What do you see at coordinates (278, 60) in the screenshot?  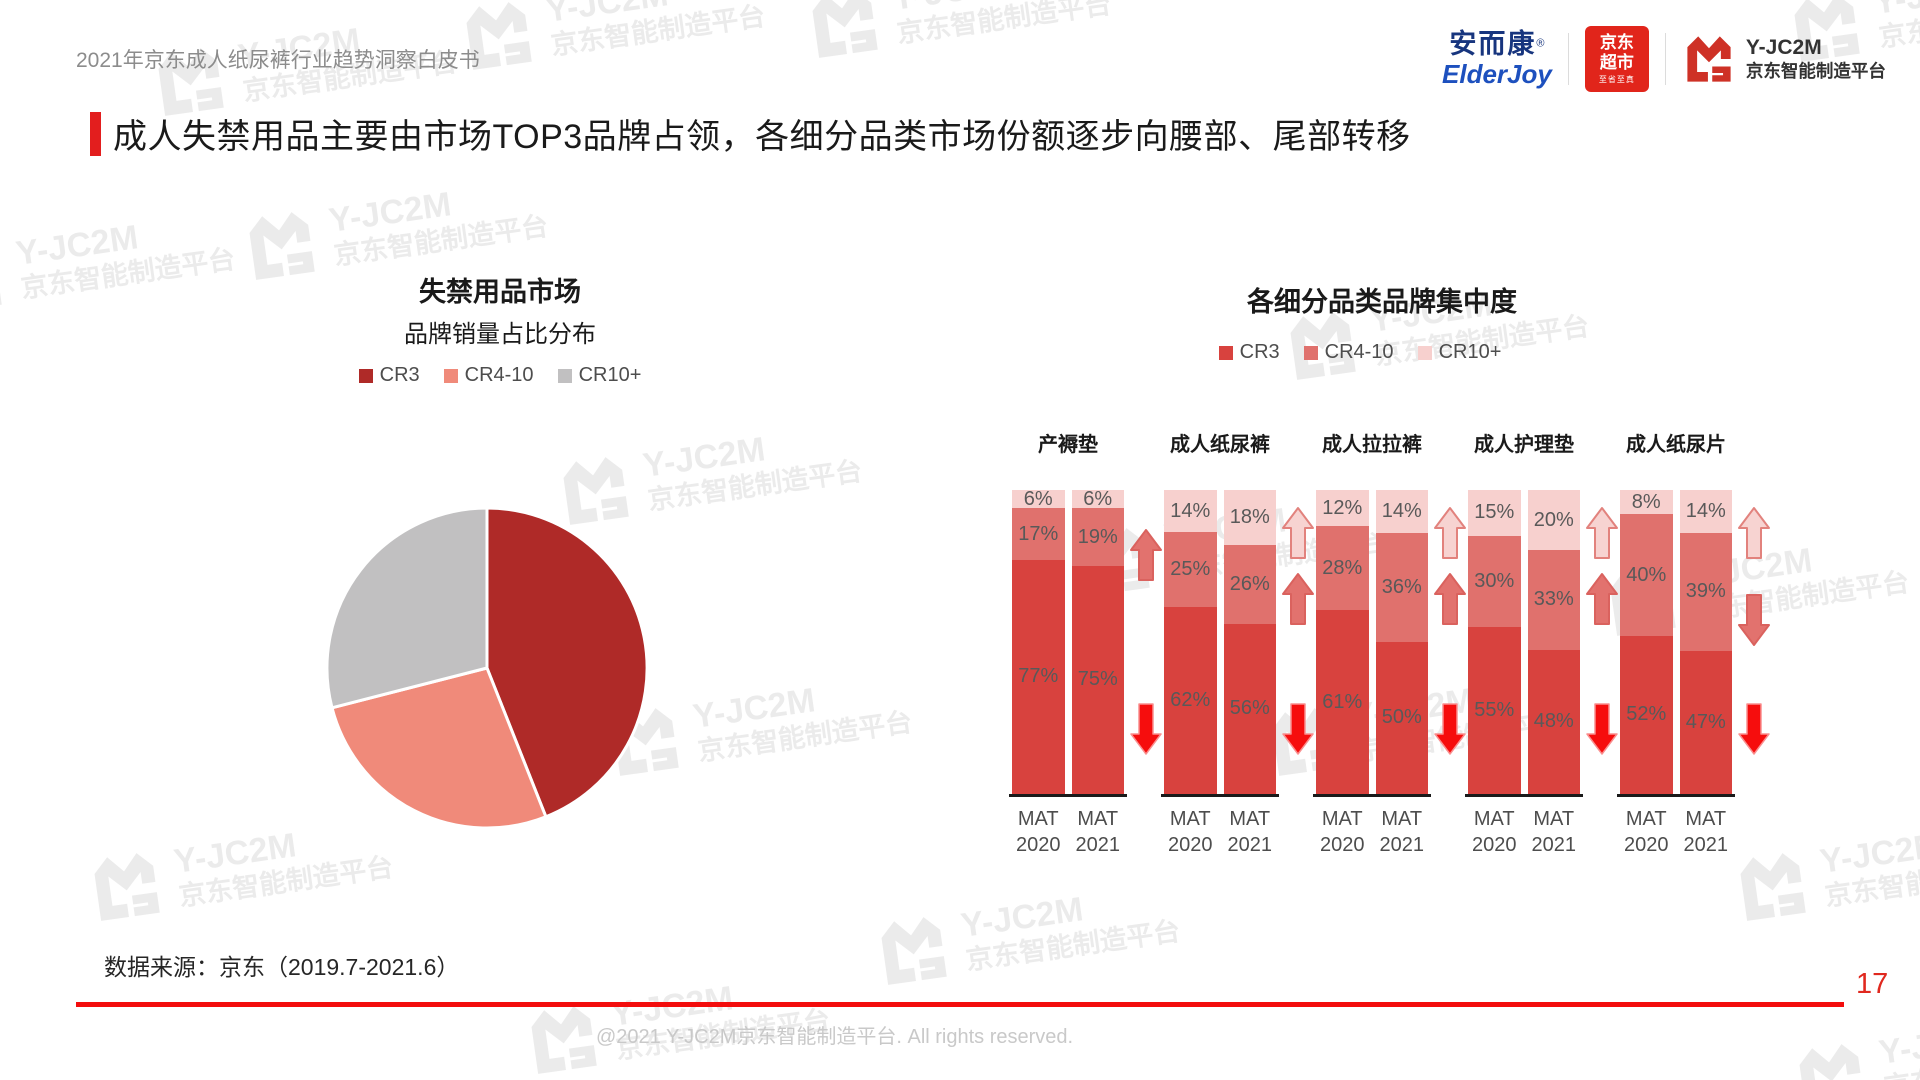 I see `doc-title: 2021年京东成人纸尿裤行业趋势洞察白皮书` at bounding box center [278, 60].